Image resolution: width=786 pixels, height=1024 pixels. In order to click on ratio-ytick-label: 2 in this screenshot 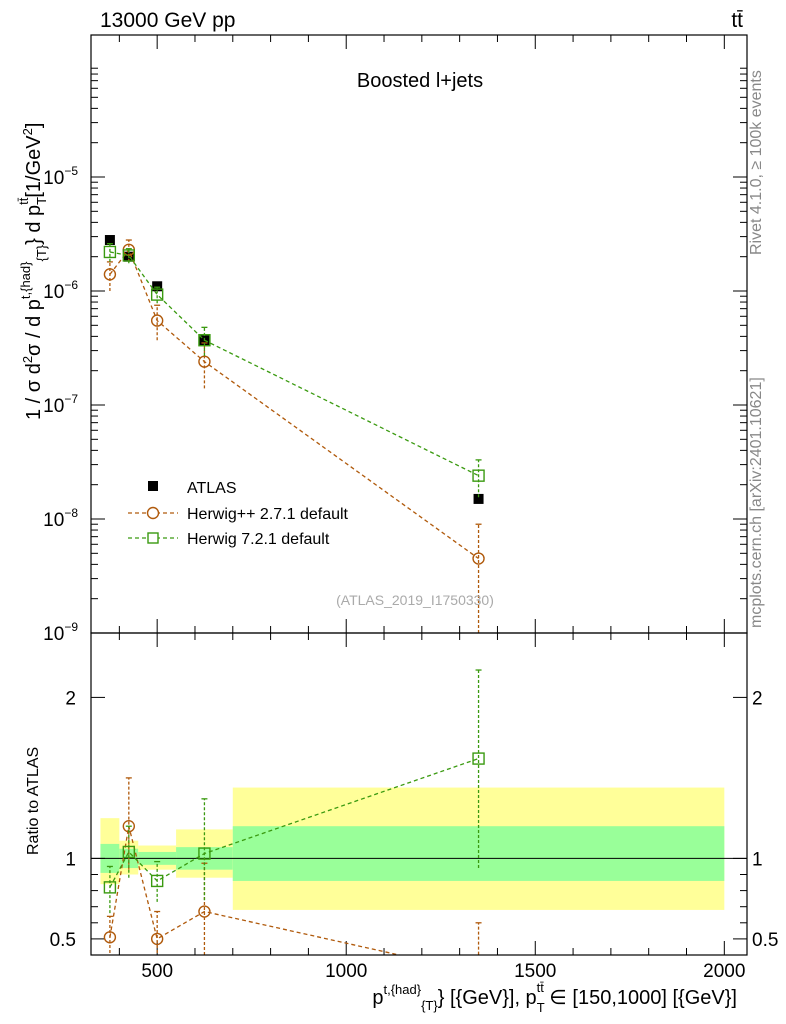, I will do `click(70, 698)`.